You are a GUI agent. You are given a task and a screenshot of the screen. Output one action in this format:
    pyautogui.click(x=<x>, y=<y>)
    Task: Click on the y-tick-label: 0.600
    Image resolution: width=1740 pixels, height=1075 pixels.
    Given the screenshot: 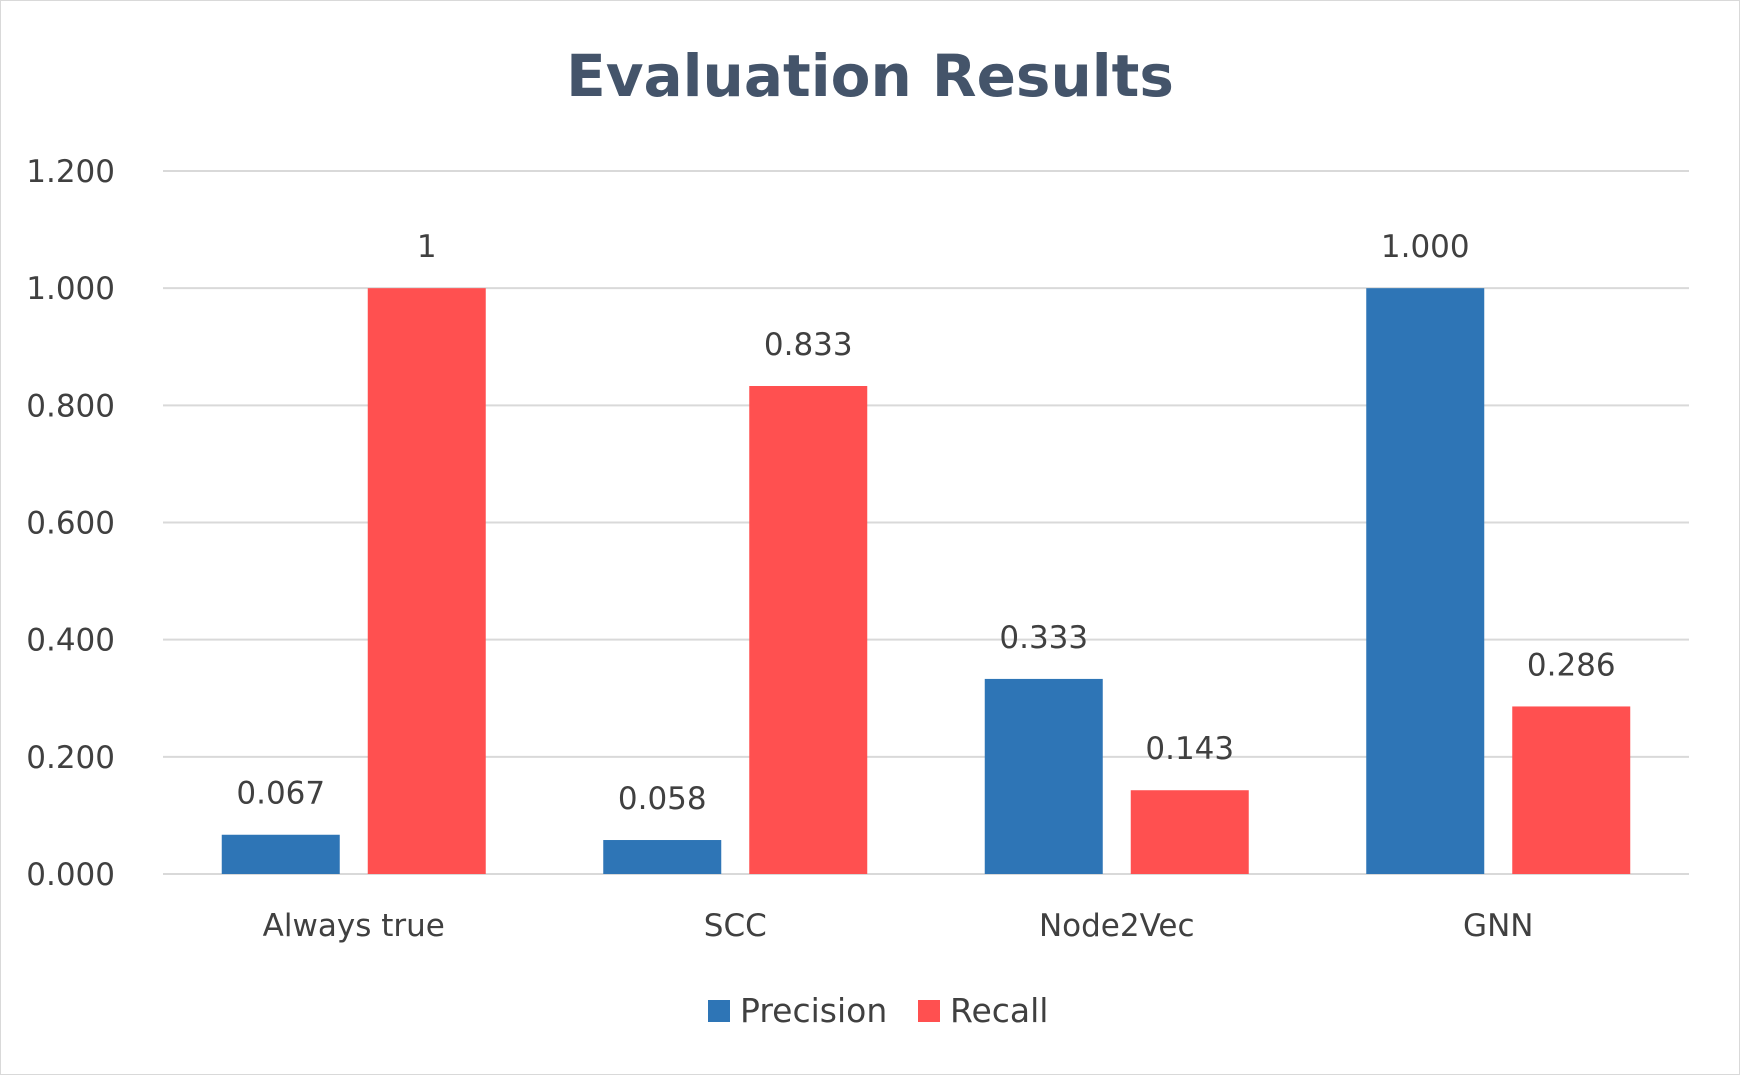 What is the action you would take?
    pyautogui.click(x=70, y=524)
    